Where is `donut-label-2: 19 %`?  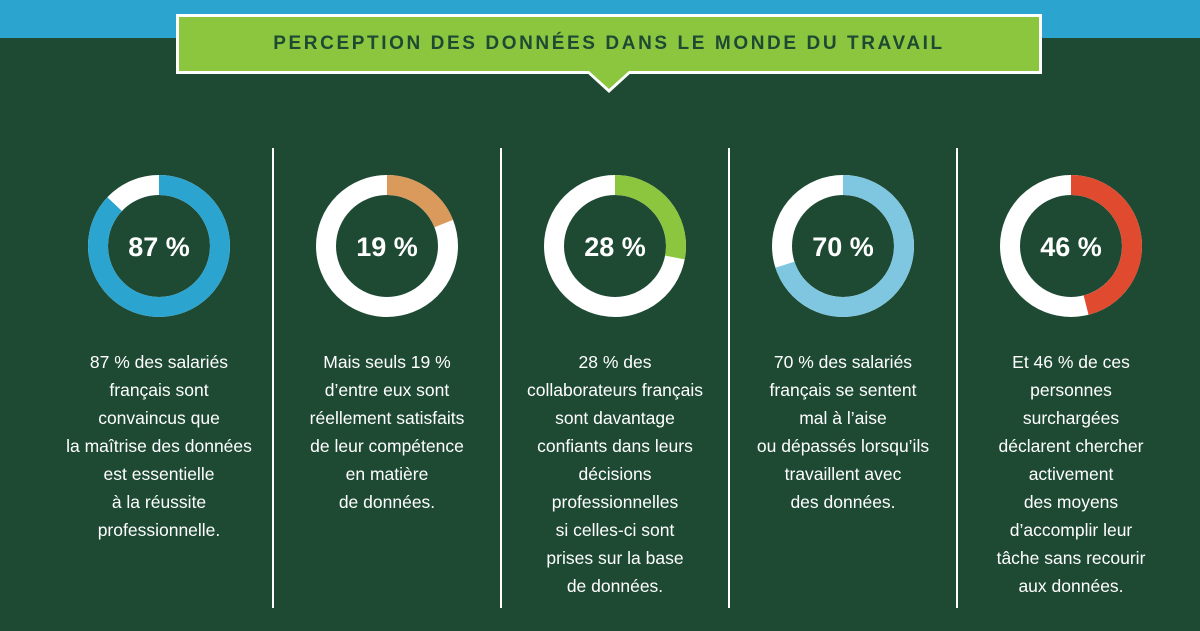 donut-label-2: 19 % is located at coordinates (387, 247).